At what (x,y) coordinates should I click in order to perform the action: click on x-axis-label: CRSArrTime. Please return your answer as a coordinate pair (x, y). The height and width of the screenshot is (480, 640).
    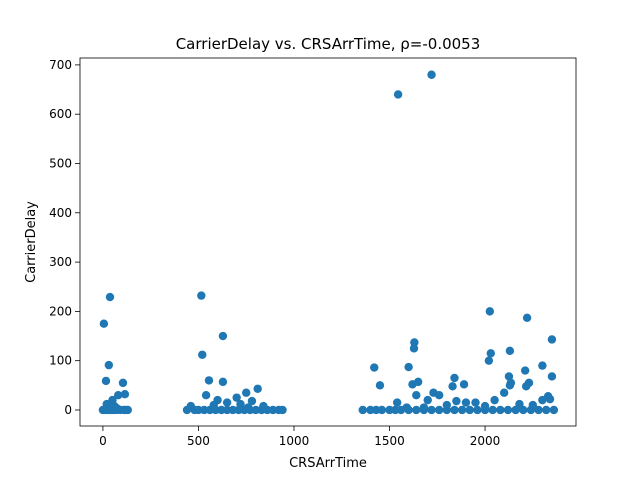
    Looking at the image, I should click on (328, 463).